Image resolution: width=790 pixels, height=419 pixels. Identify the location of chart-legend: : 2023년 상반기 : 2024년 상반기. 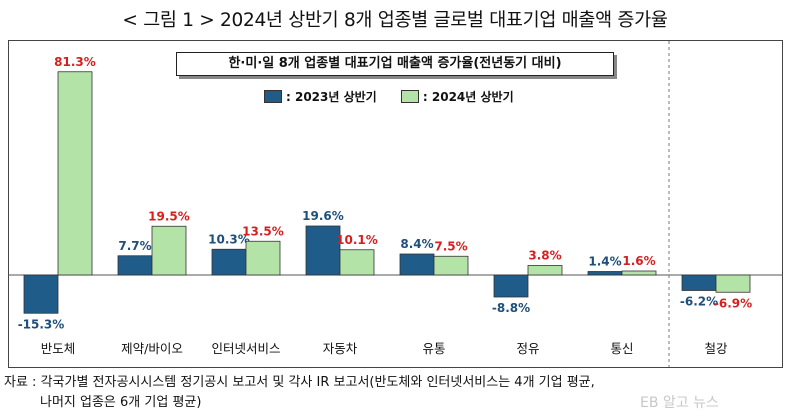
(399, 97).